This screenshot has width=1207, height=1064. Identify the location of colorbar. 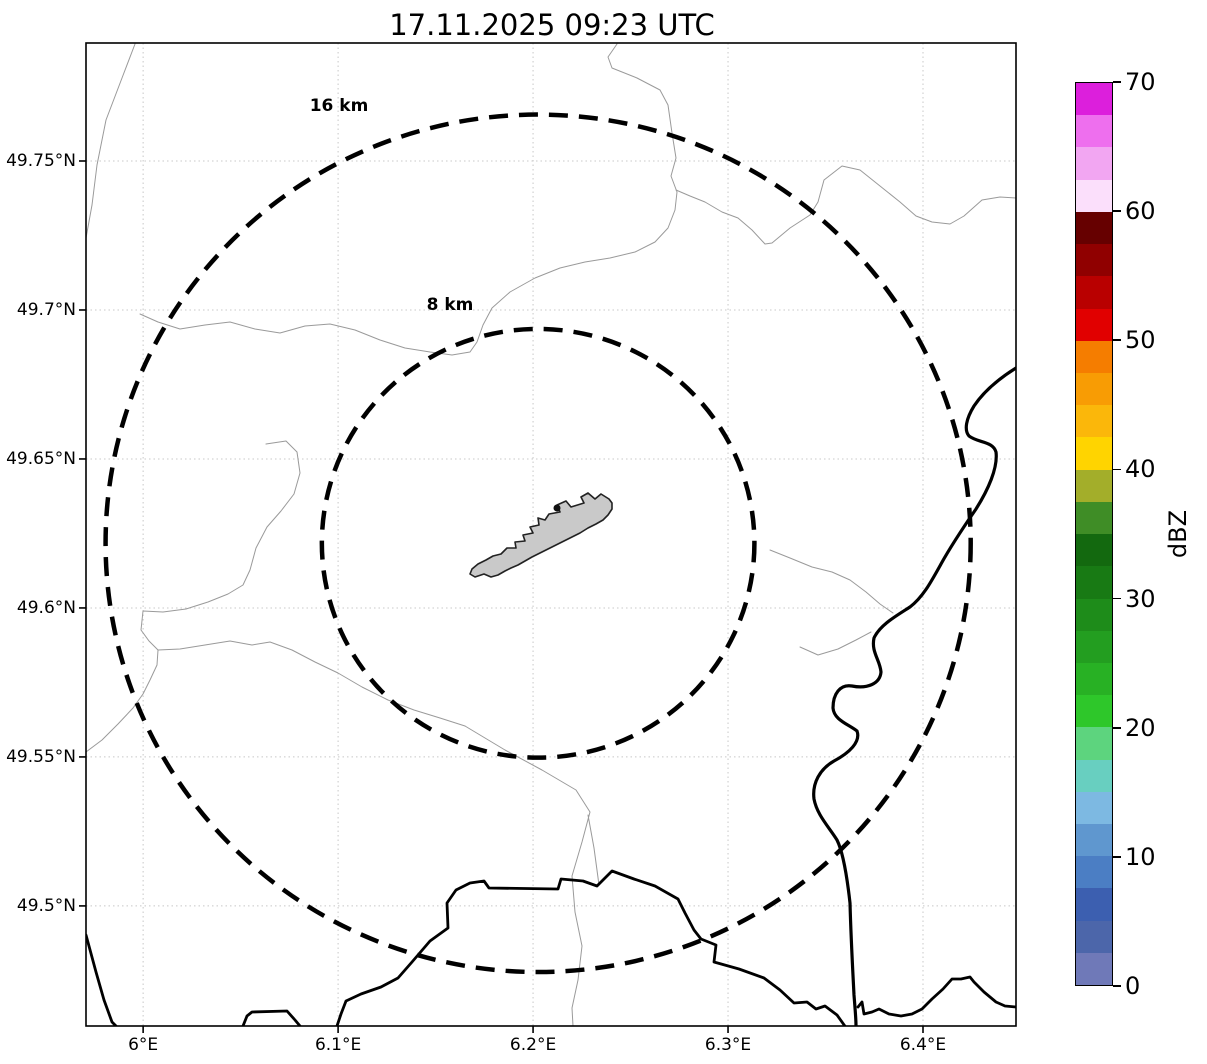
(1094, 534).